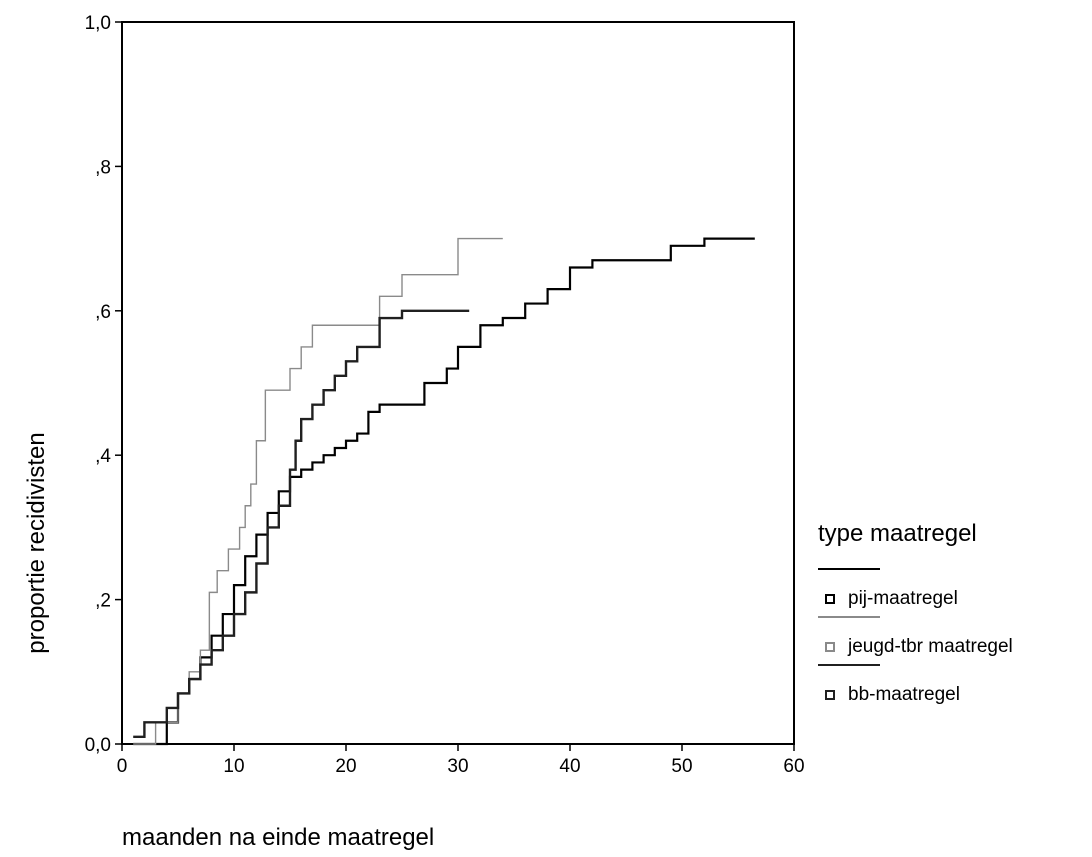 Image resolution: width=1092 pixels, height=857 pixels. Describe the element at coordinates (930, 646) in the screenshot. I see `legend-label: jeugd-tbr maatregel` at that location.